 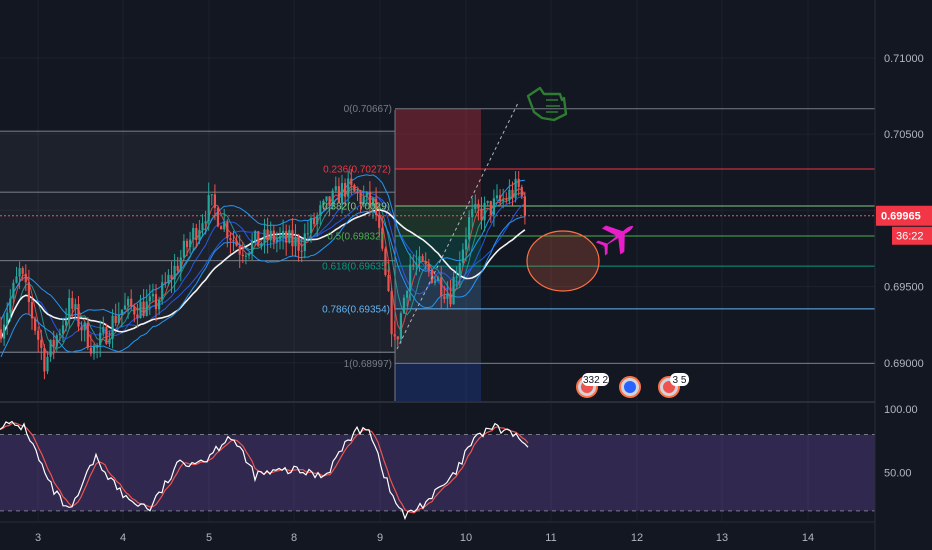 What do you see at coordinates (466, 538) in the screenshot?
I see `time-tick-label: 10` at bounding box center [466, 538].